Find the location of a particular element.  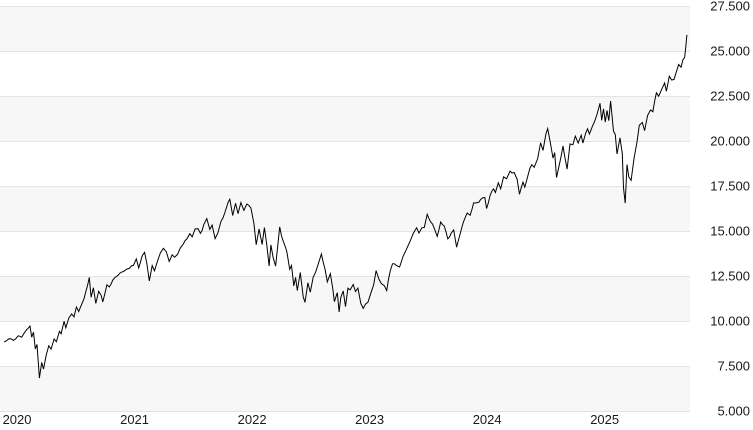

y-axis-label: 7.500 is located at coordinates (733, 366).